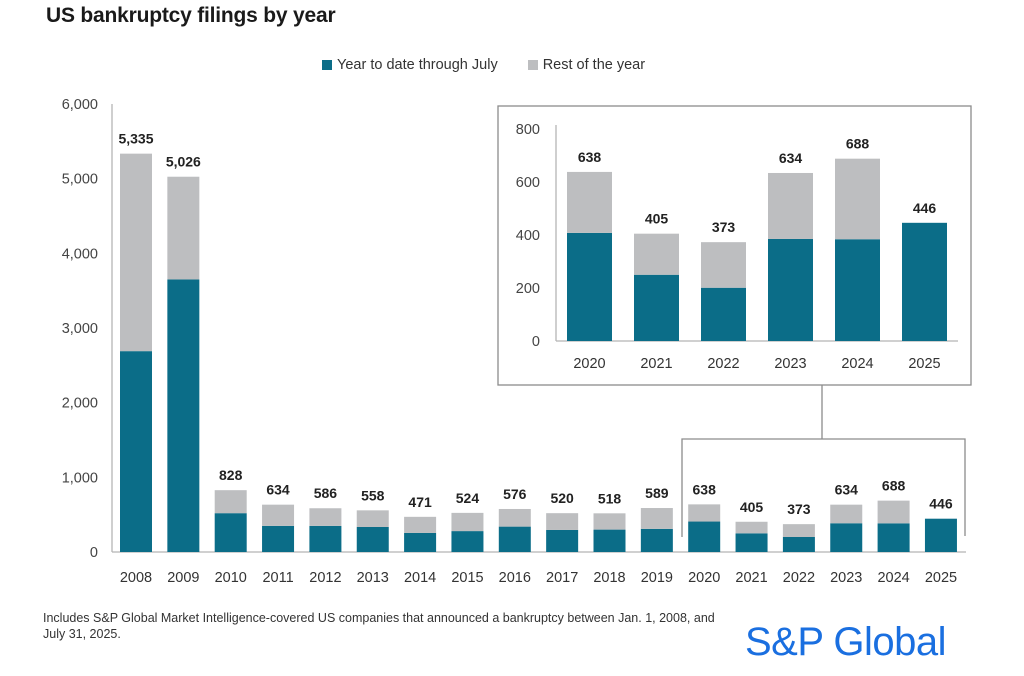  I want to click on highlight-bracket, so click(823, 487).